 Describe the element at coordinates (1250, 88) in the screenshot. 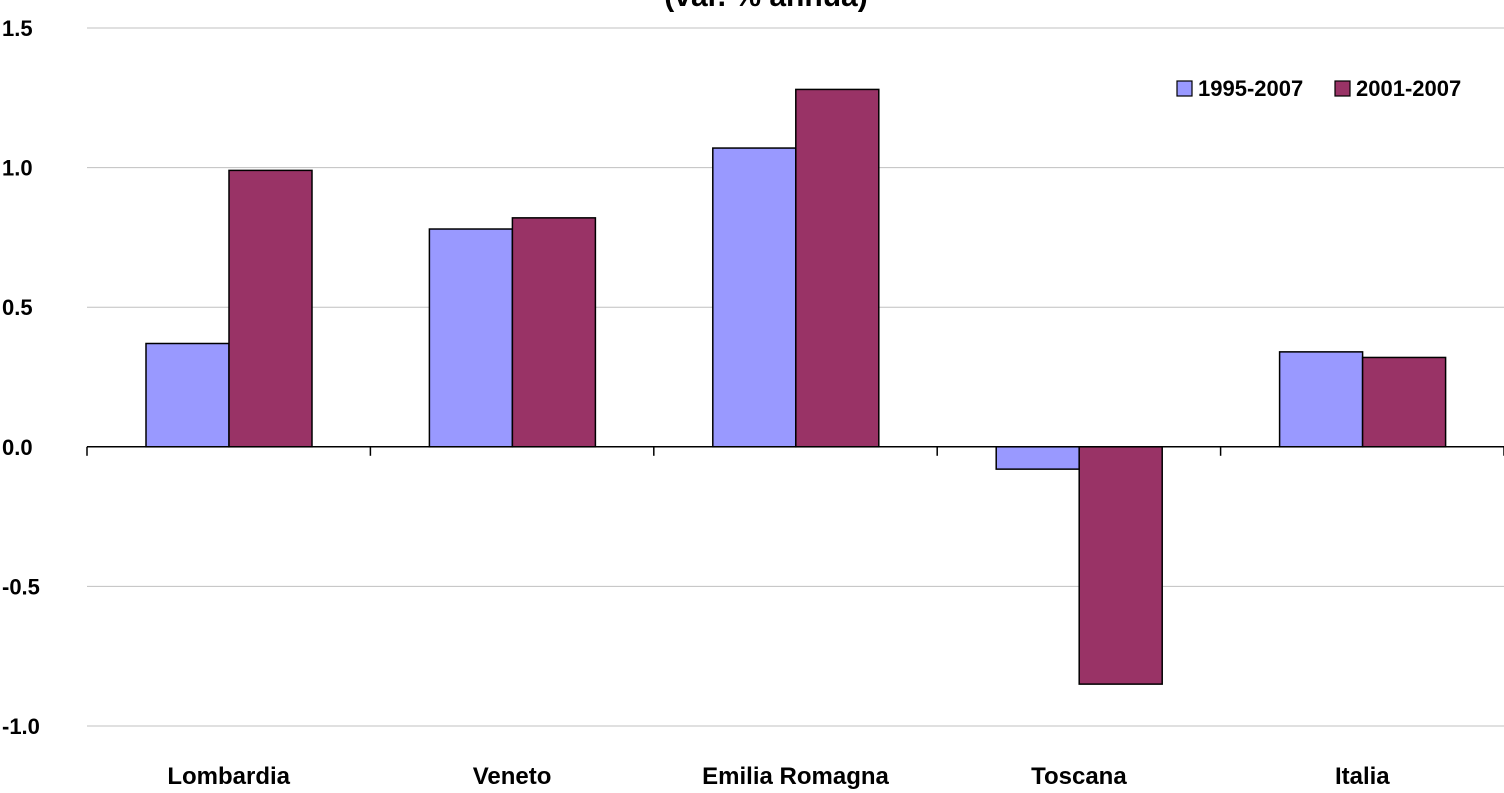

I see `legend-label: 1995-2007` at that location.